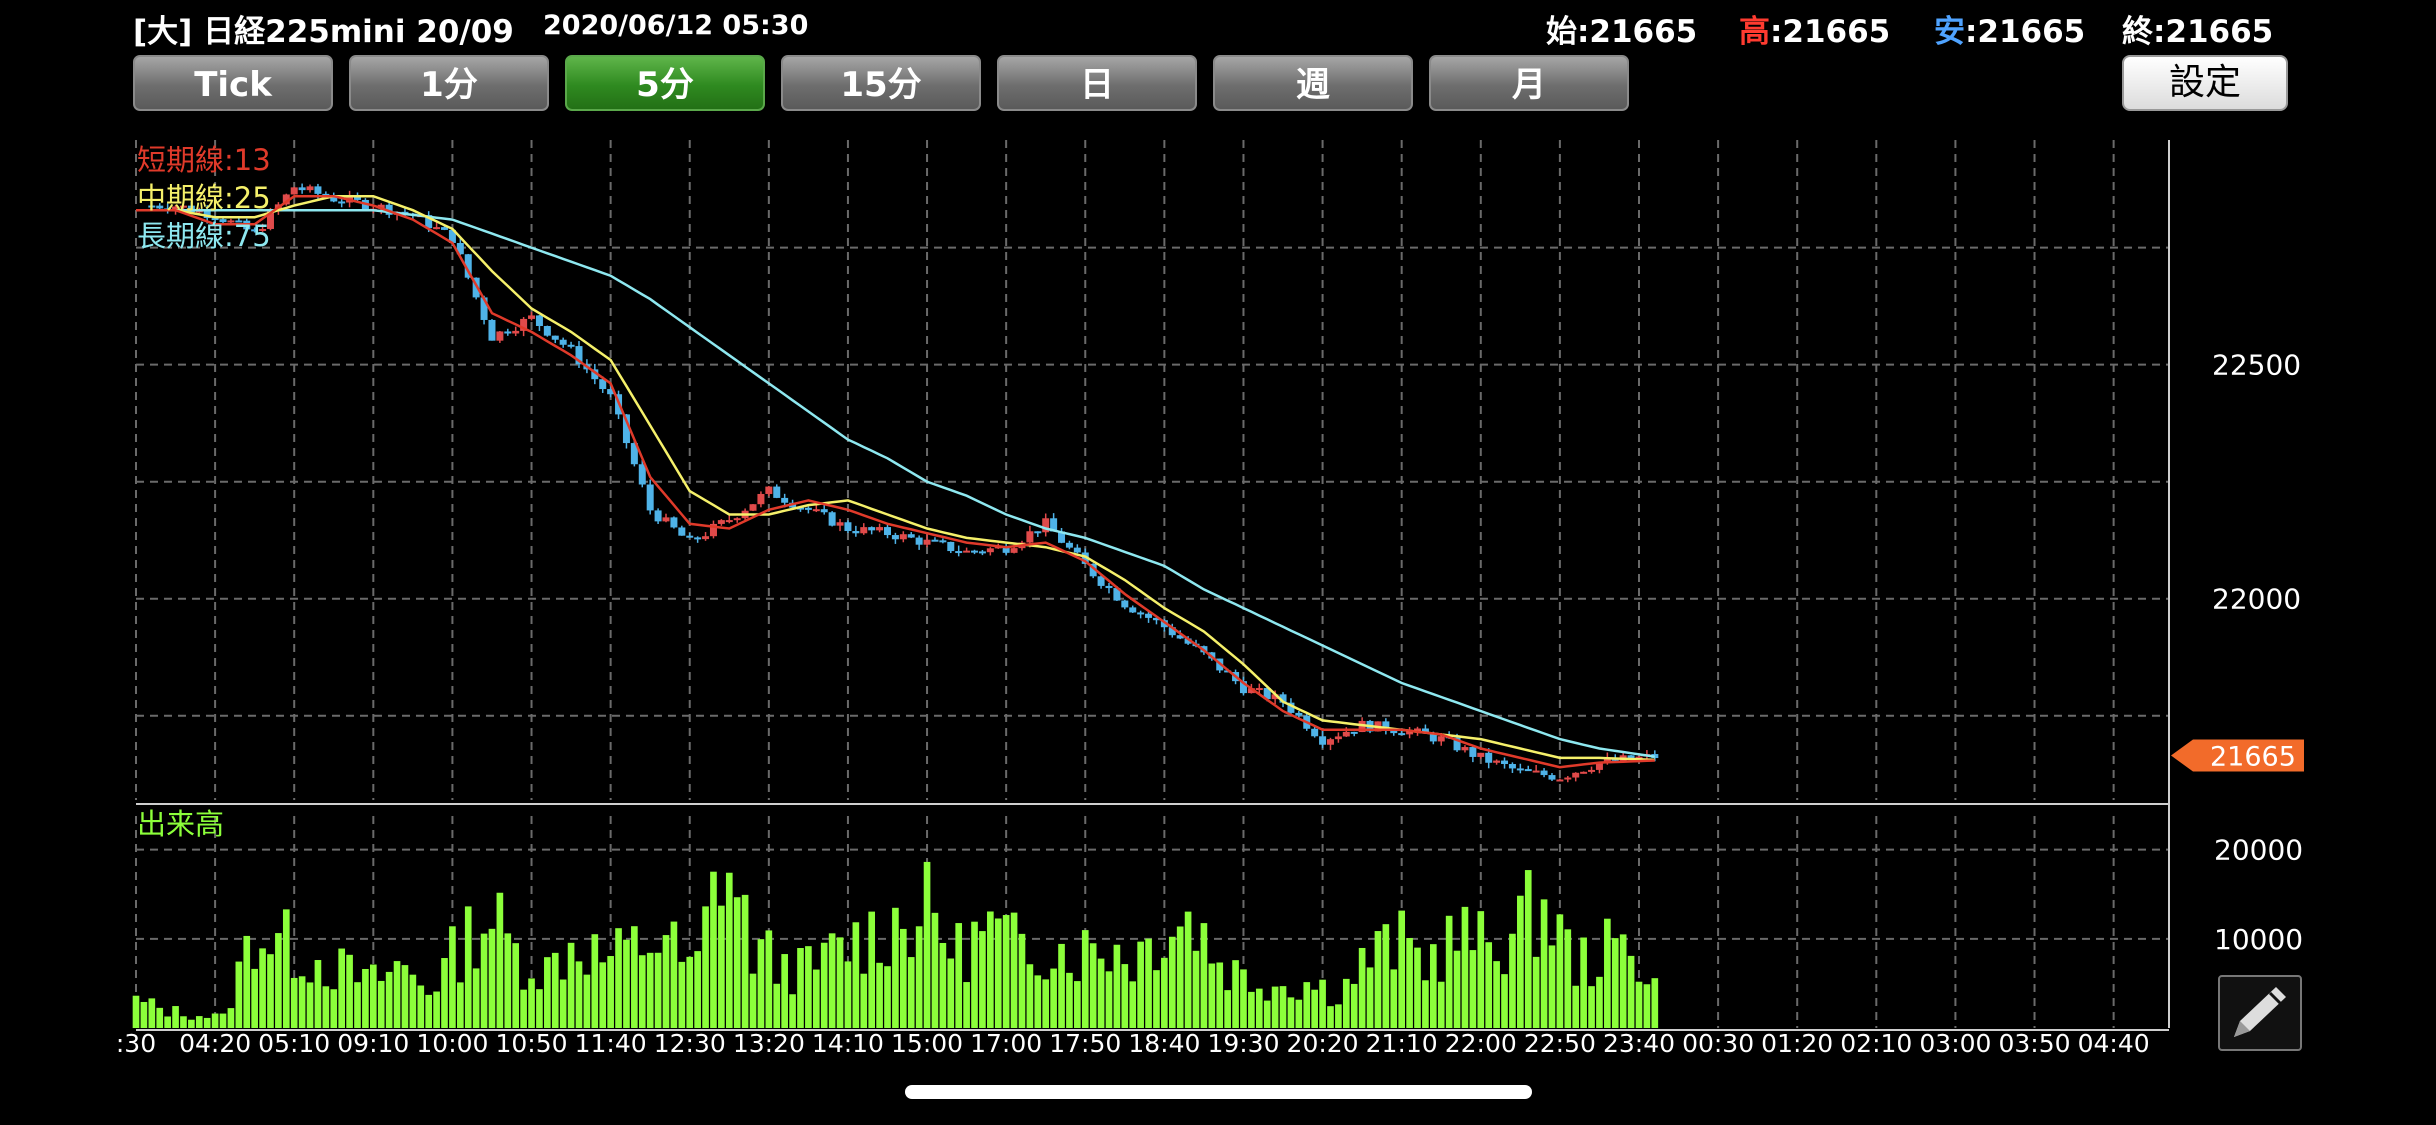  What do you see at coordinates (1323, 1043) in the screenshot?
I see `time-tick-label: 20:20` at bounding box center [1323, 1043].